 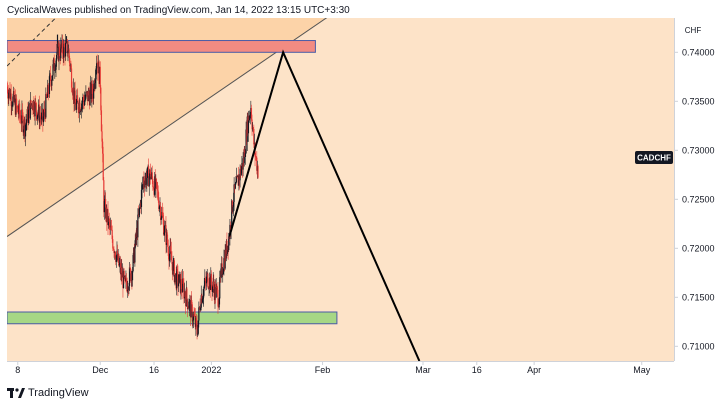 I want to click on time-axis: 8 Dec 16 2022 Feb Mar 16 Apr May, so click(x=333, y=368).